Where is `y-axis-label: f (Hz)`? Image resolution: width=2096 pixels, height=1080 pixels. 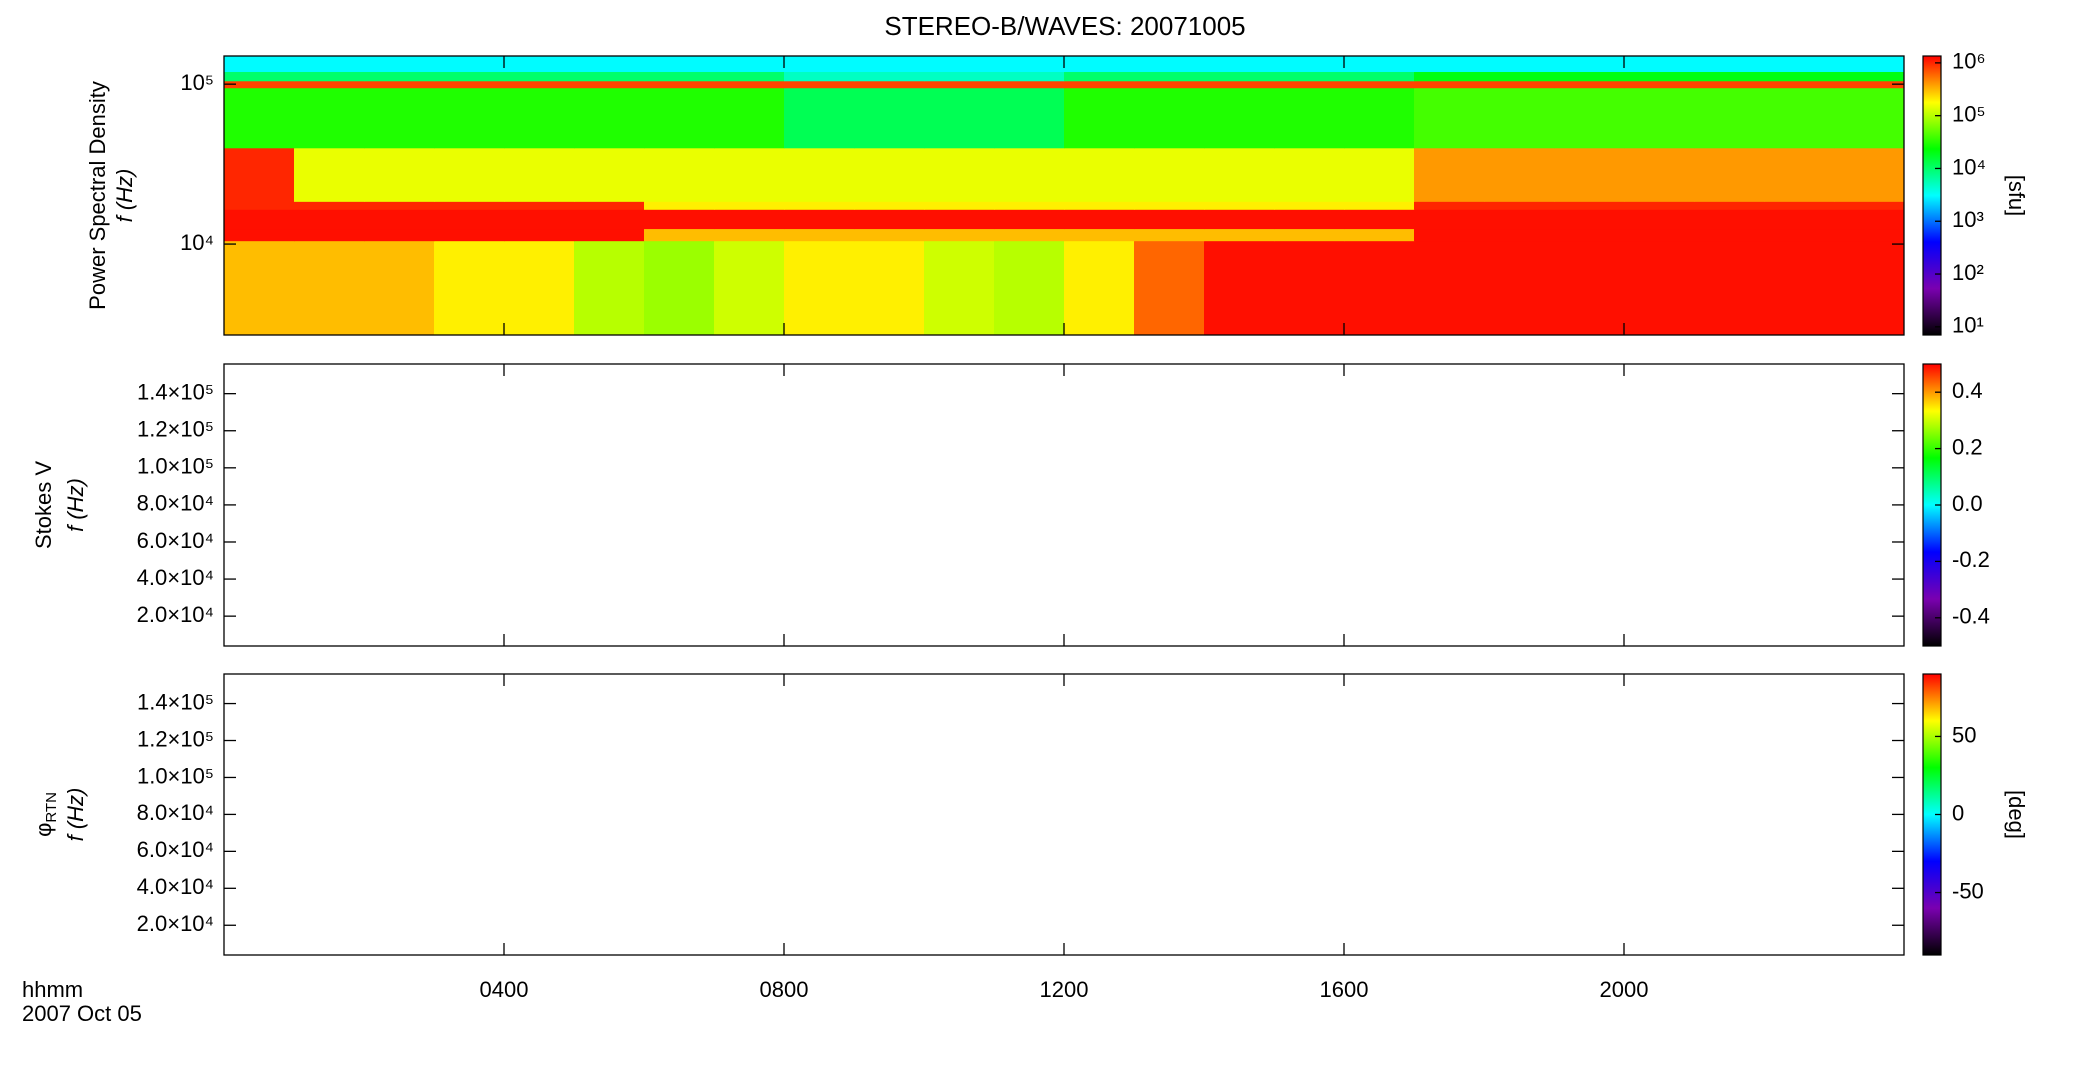
y-axis-label: f (Hz) is located at coordinates (75, 815).